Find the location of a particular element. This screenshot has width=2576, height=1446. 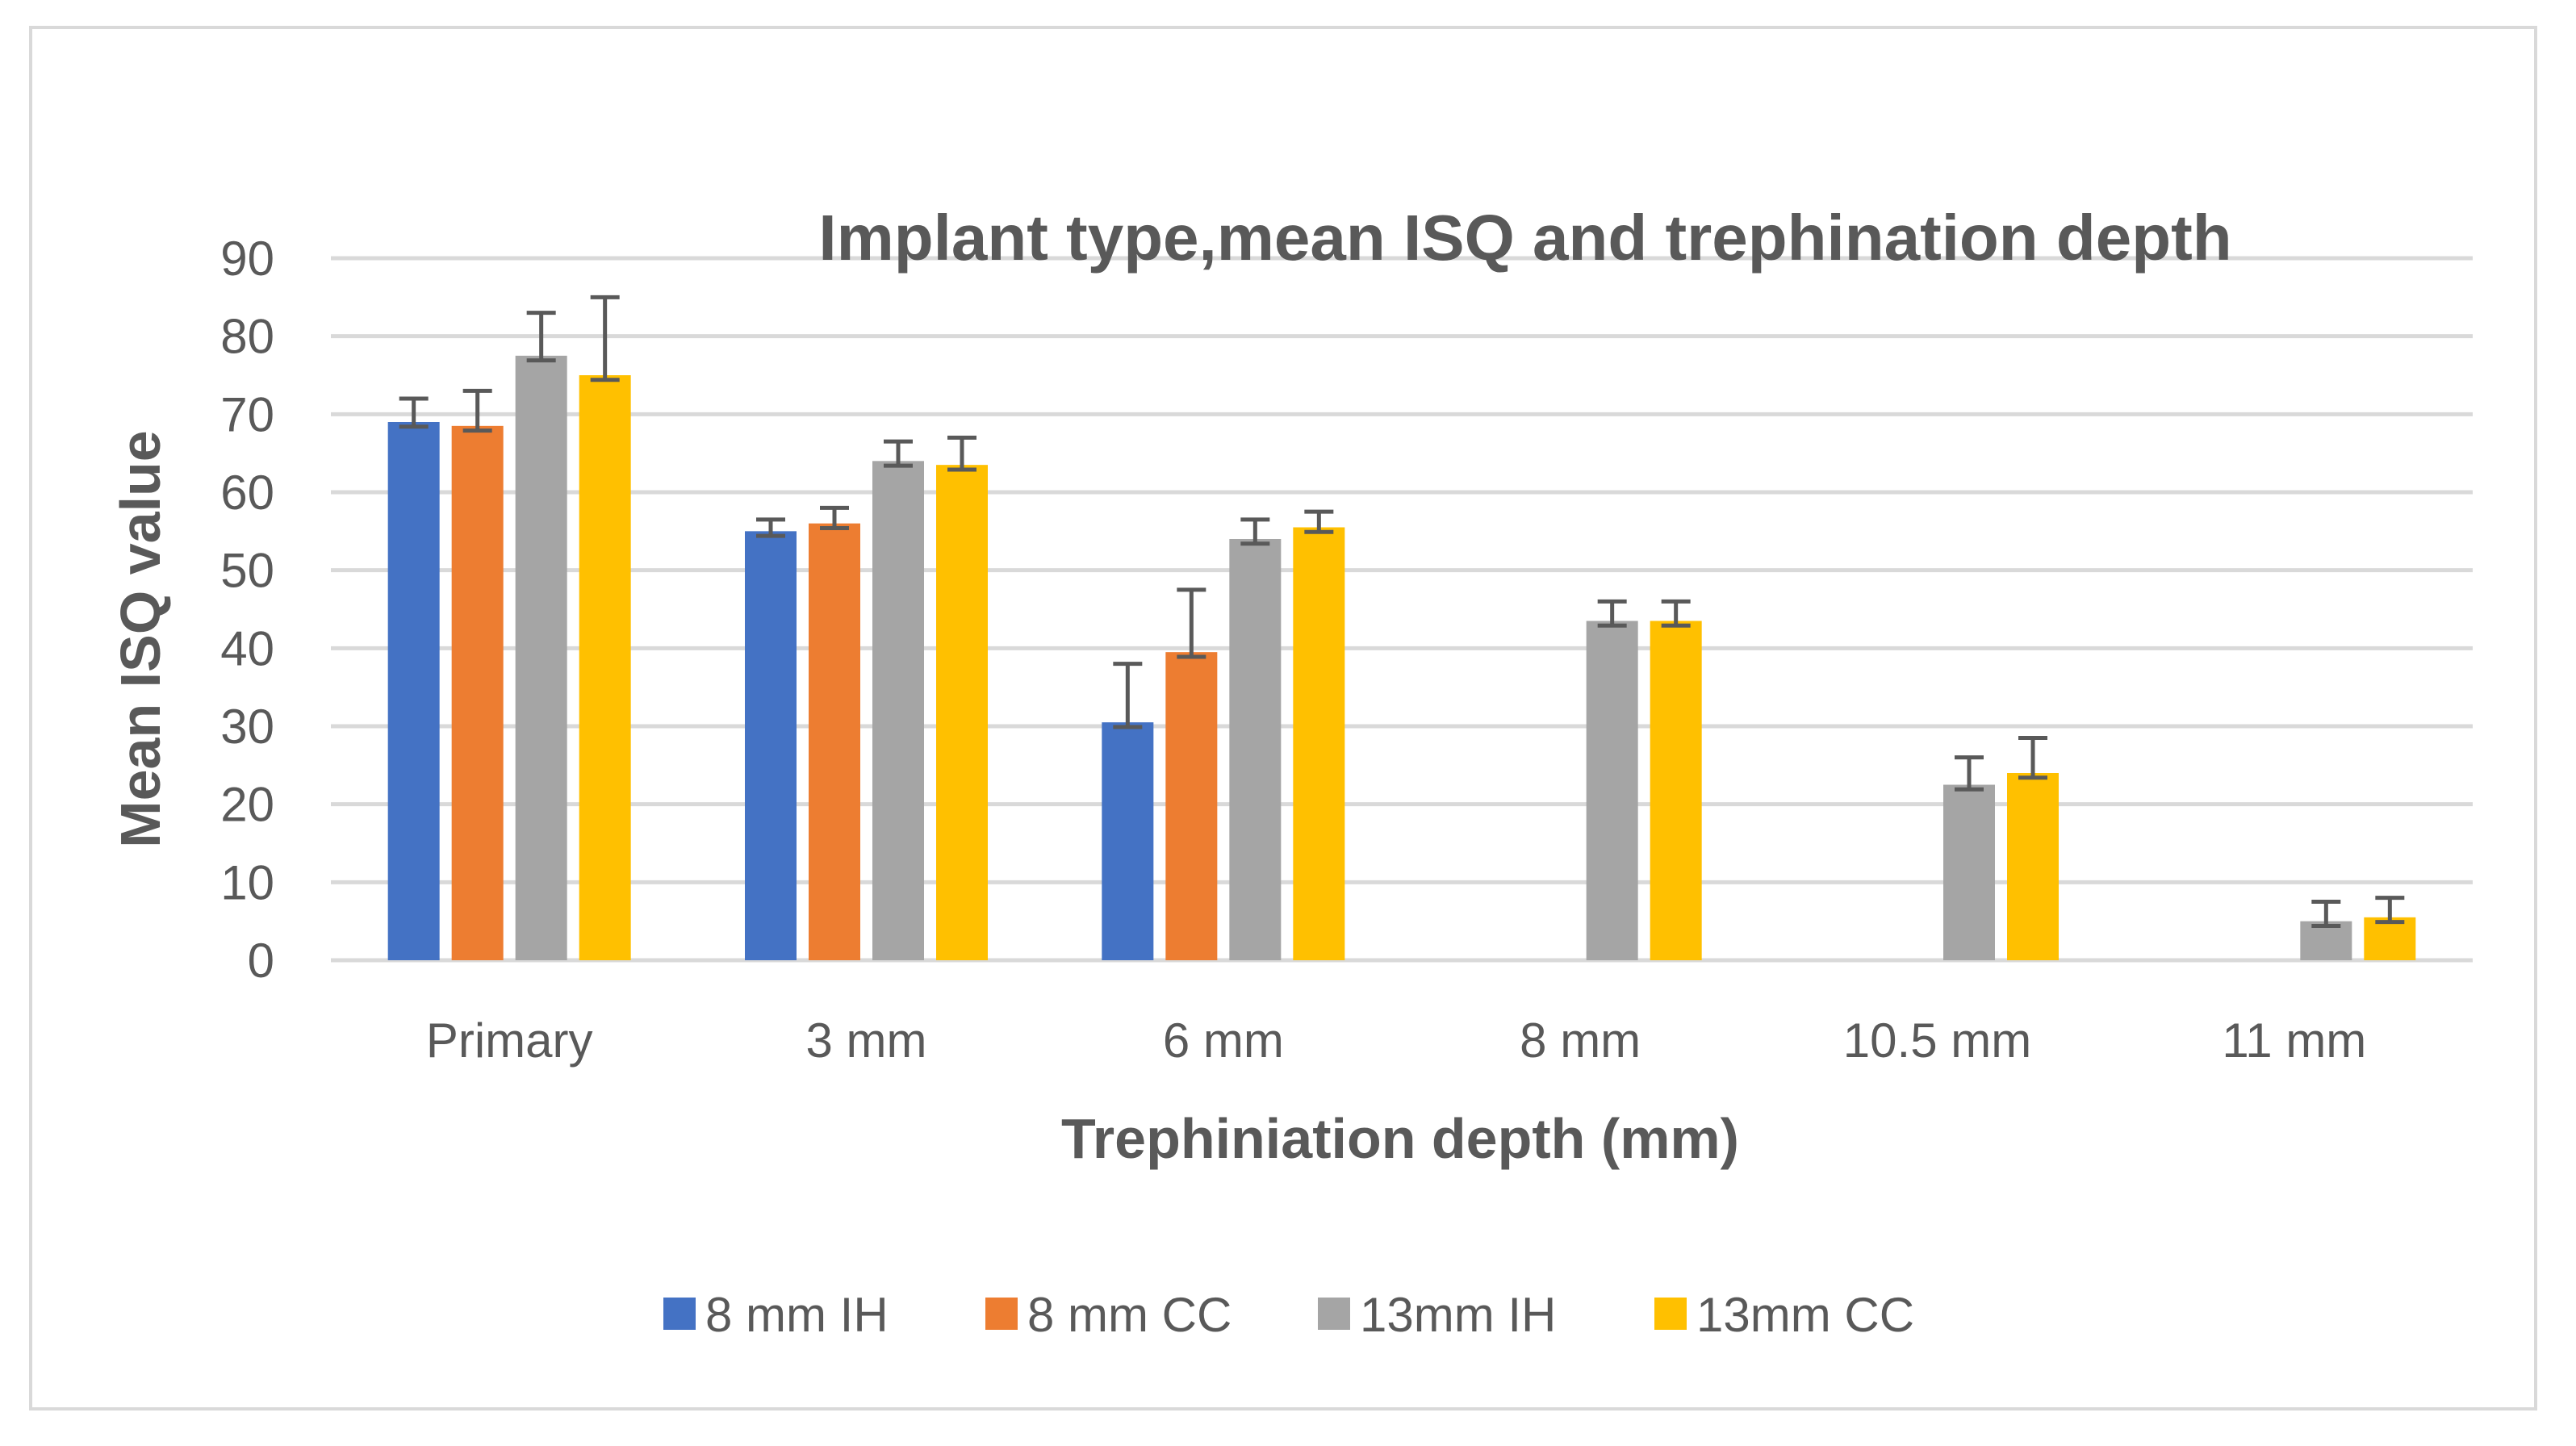

x-axis-title: Trephiniation depth (mm) is located at coordinates (1400, 1138).